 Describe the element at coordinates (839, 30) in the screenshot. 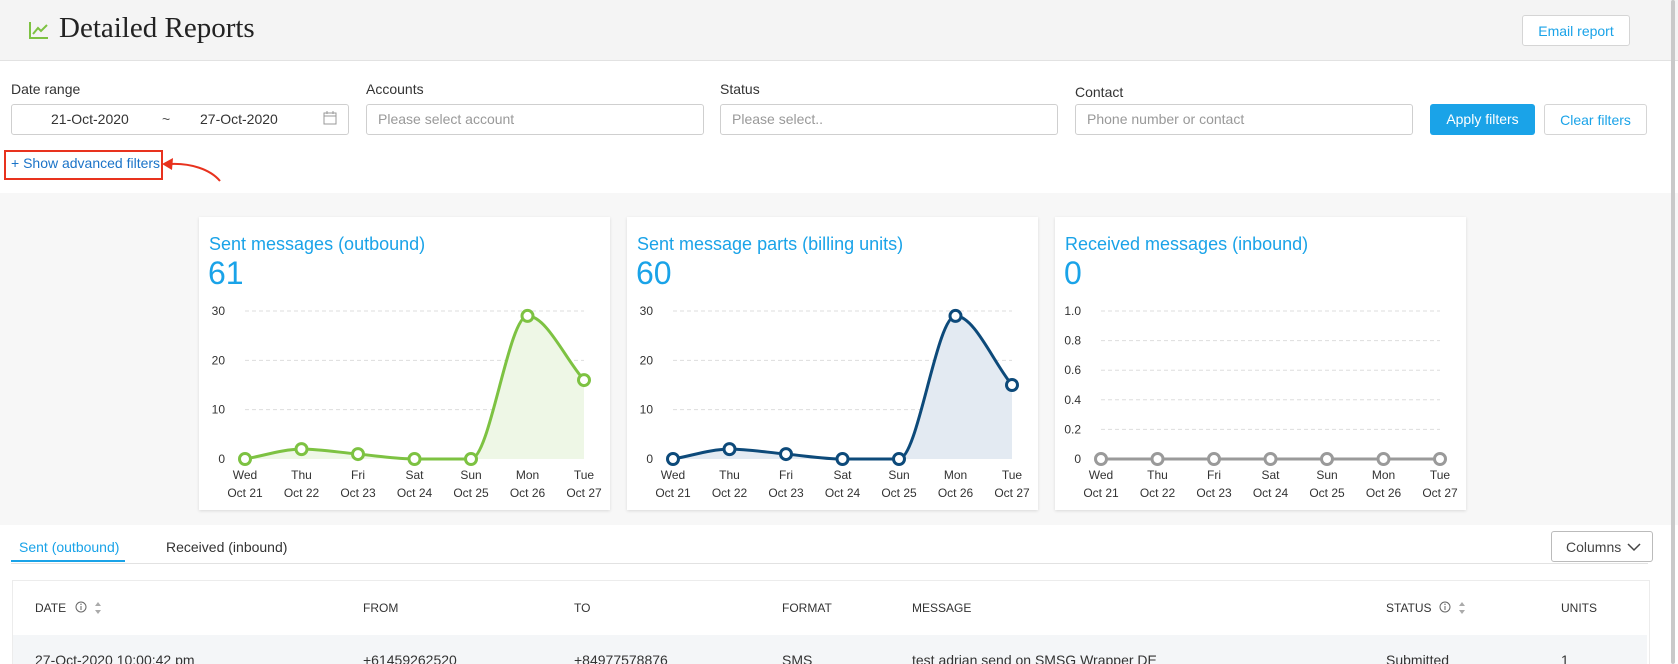

I see `header` at that location.